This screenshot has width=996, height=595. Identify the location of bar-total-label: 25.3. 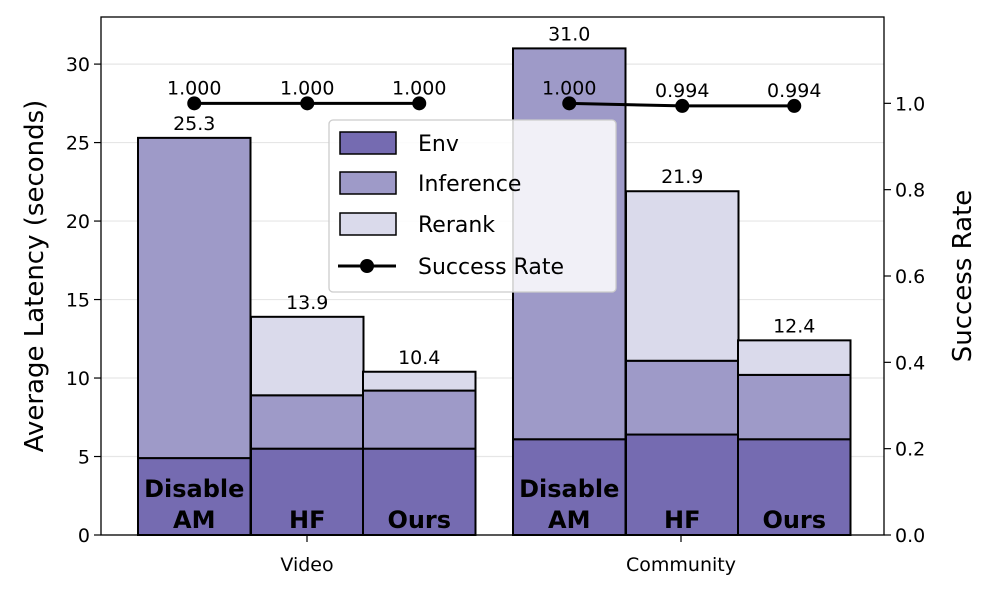
(194, 124).